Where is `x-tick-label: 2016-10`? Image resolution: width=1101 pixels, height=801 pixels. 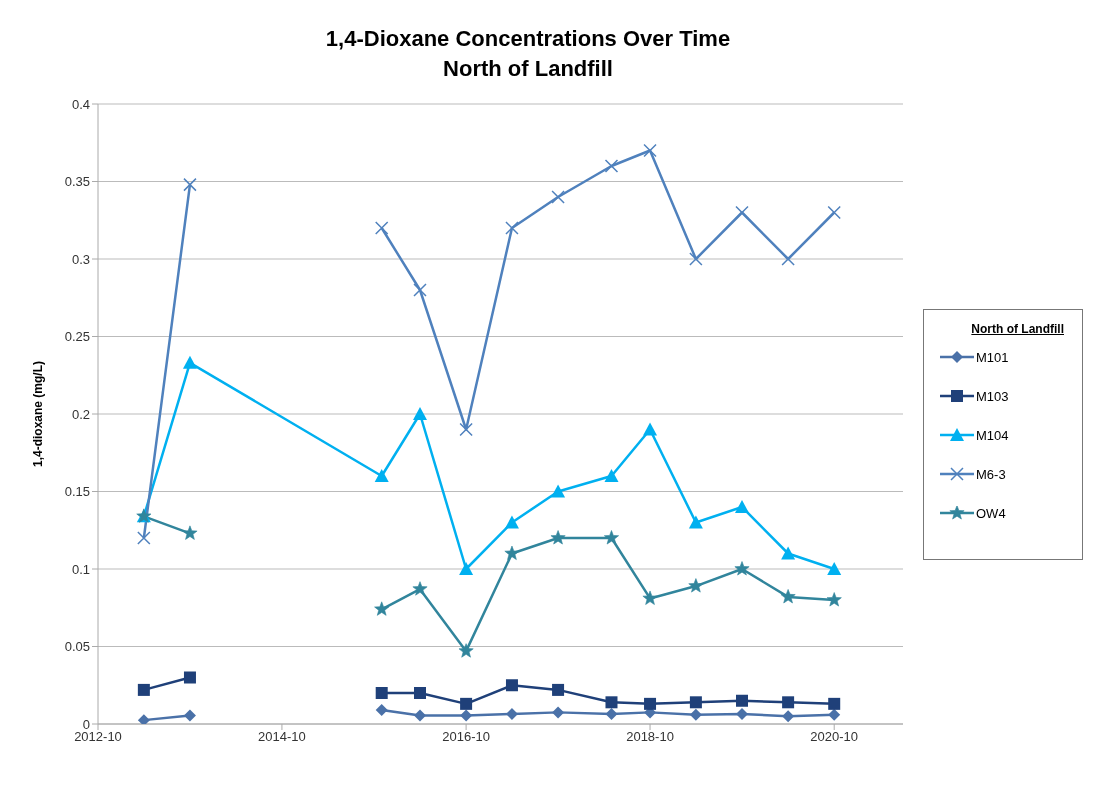 x-tick-label: 2016-10 is located at coordinates (466, 737).